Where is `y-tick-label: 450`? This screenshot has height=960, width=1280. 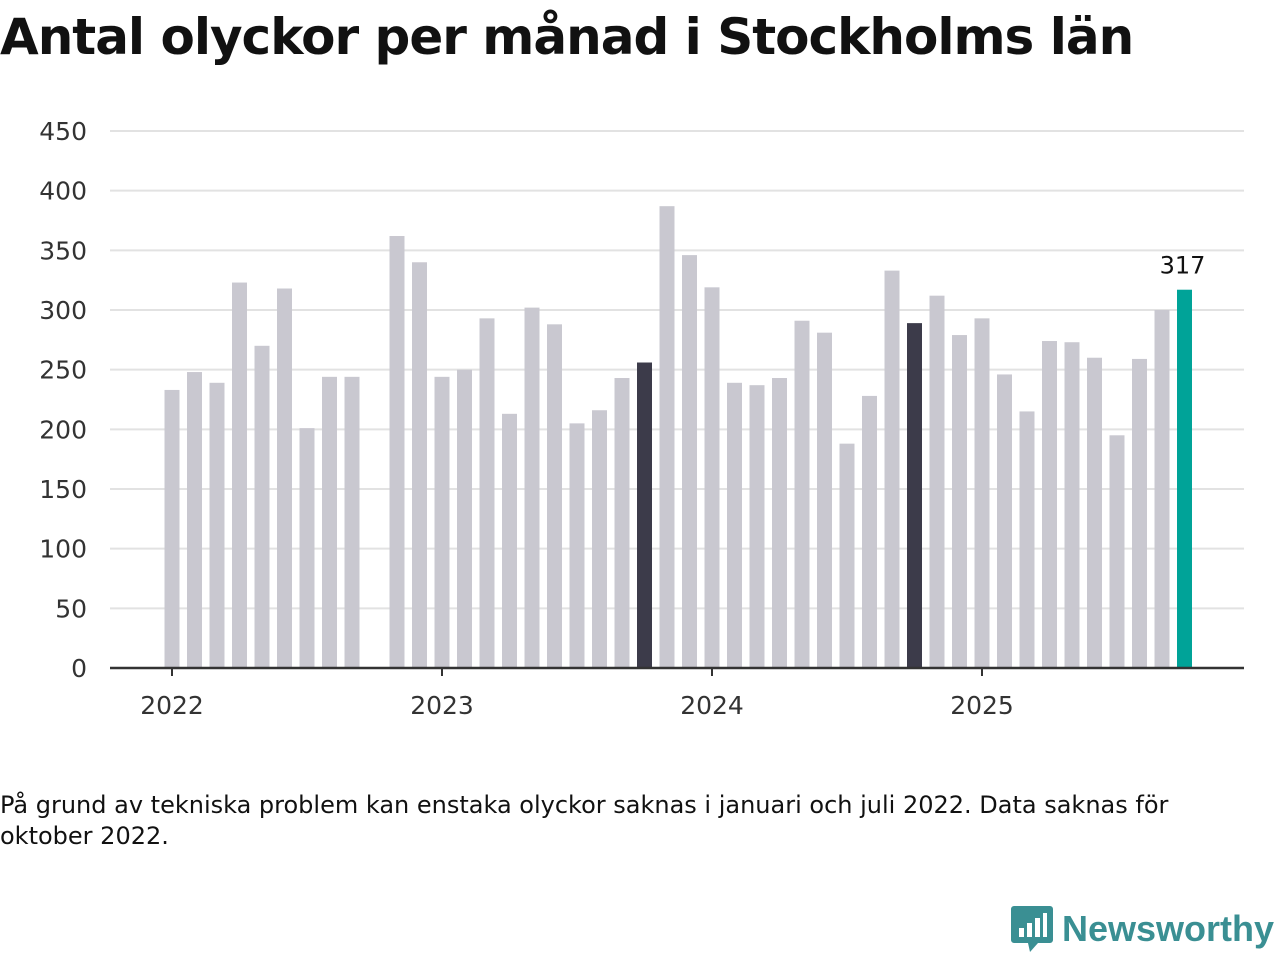 y-tick-label: 450 is located at coordinates (63, 131).